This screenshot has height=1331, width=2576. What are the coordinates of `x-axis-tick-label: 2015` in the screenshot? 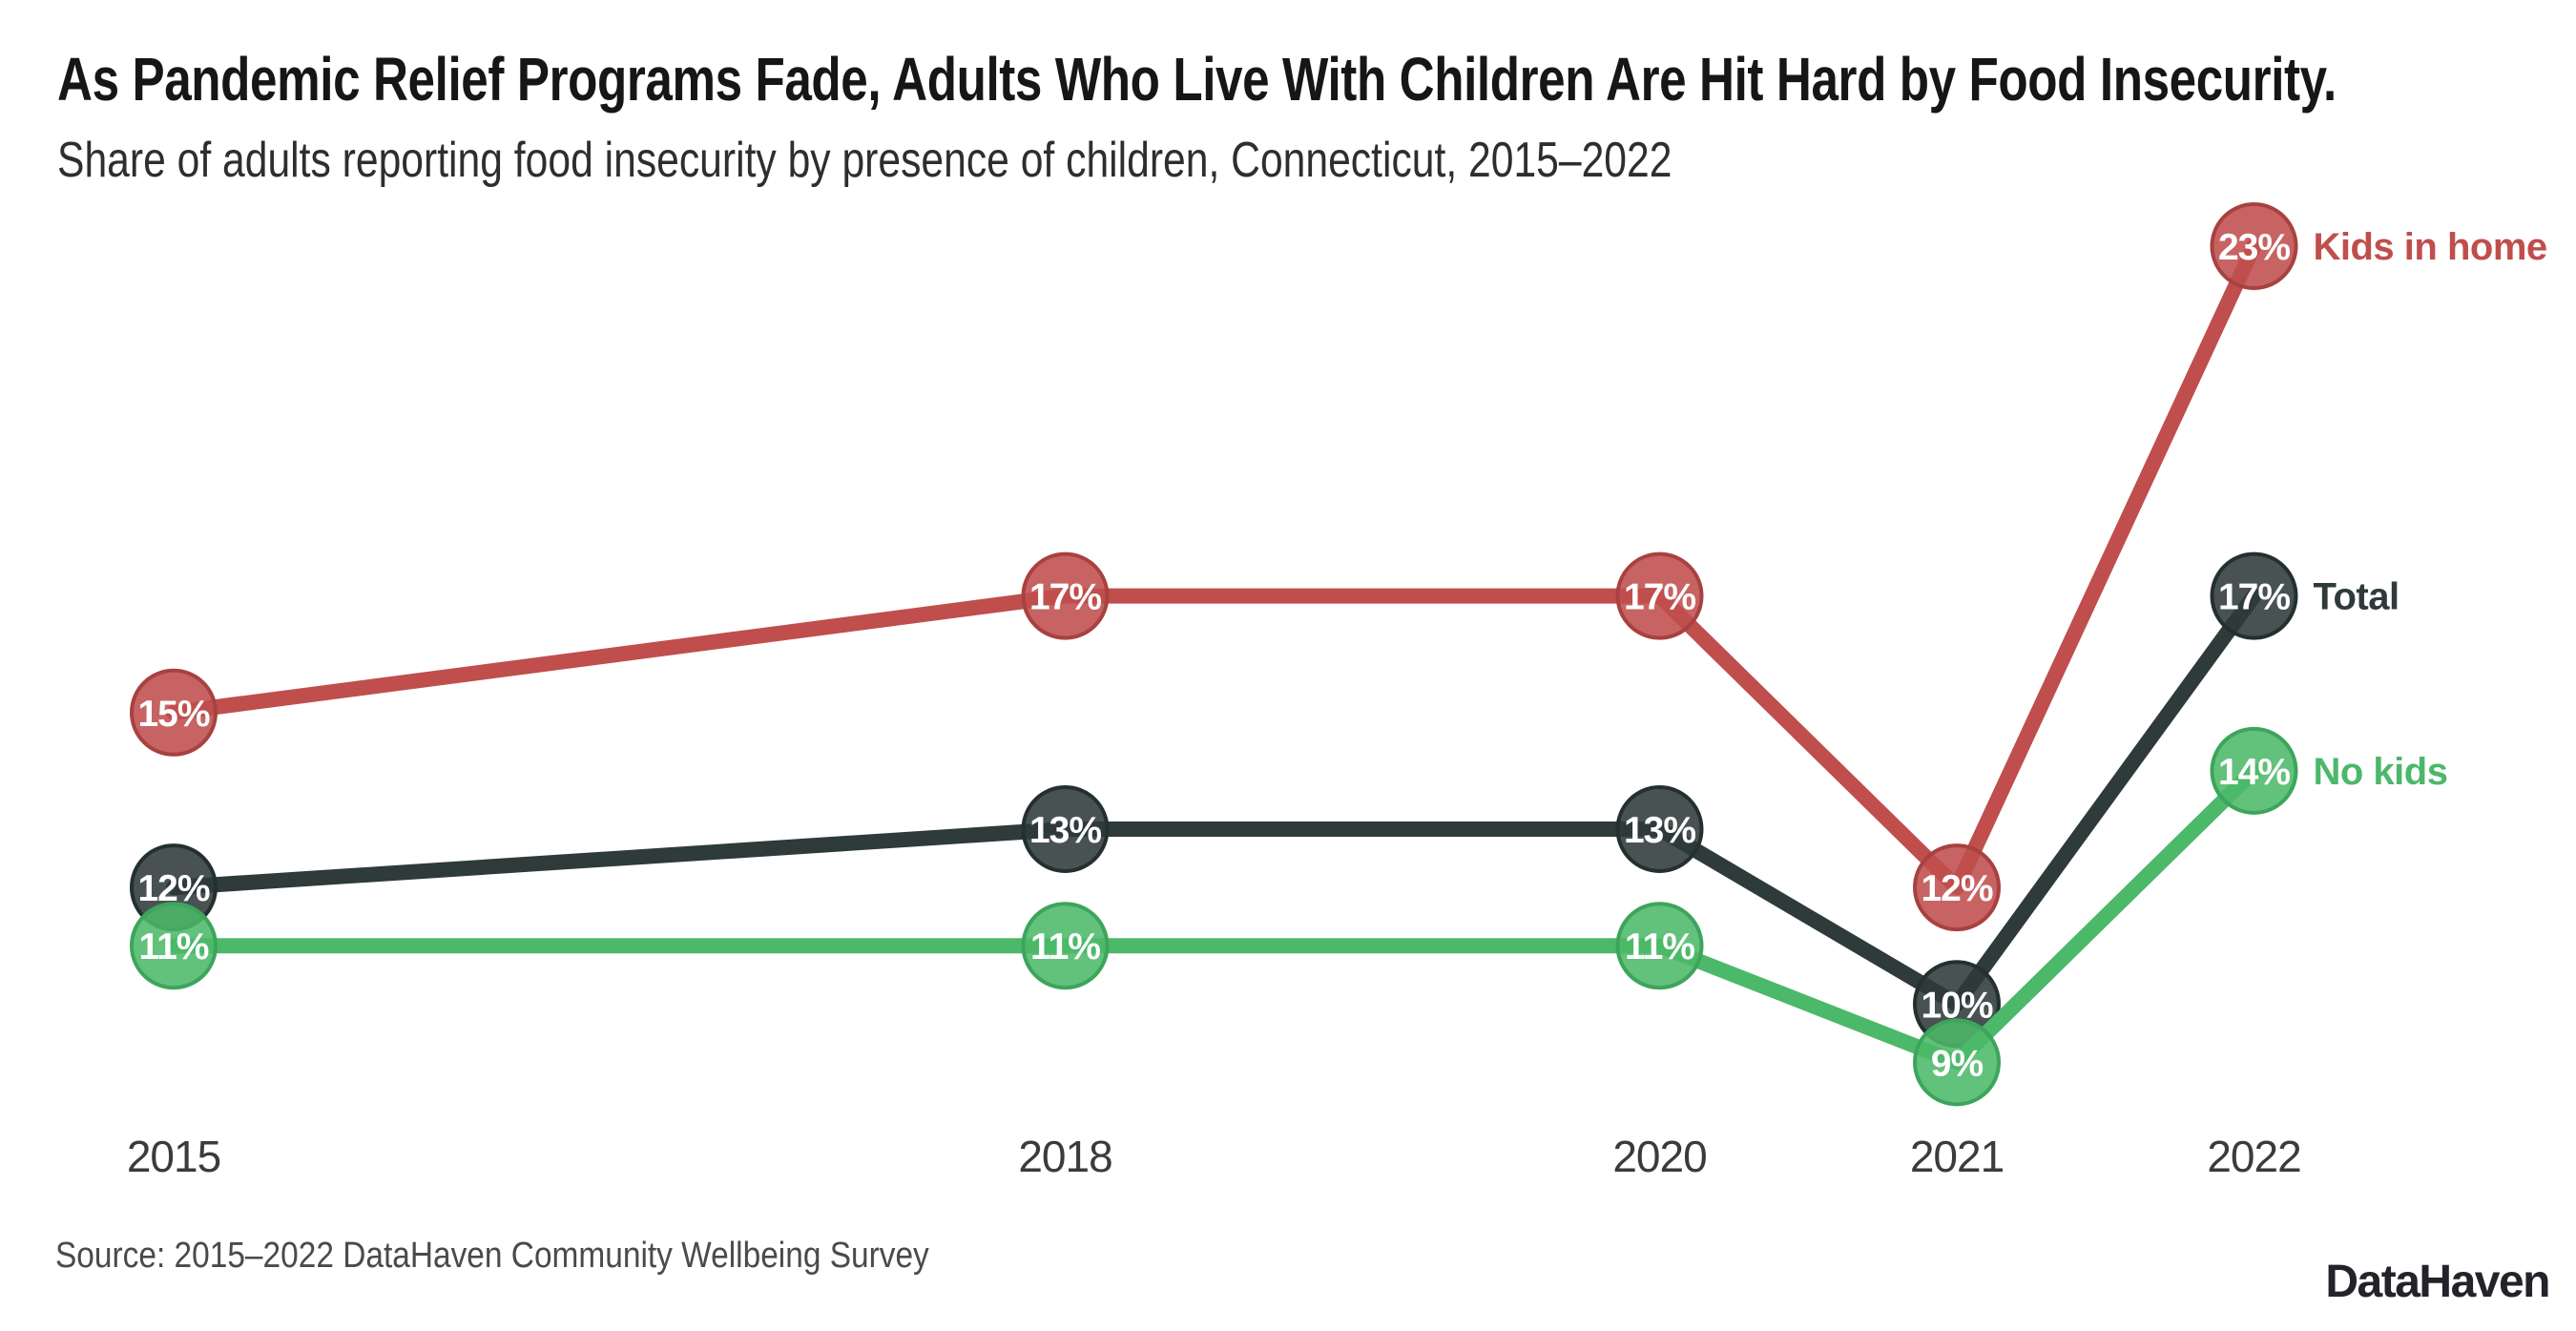 It's located at (173, 1156).